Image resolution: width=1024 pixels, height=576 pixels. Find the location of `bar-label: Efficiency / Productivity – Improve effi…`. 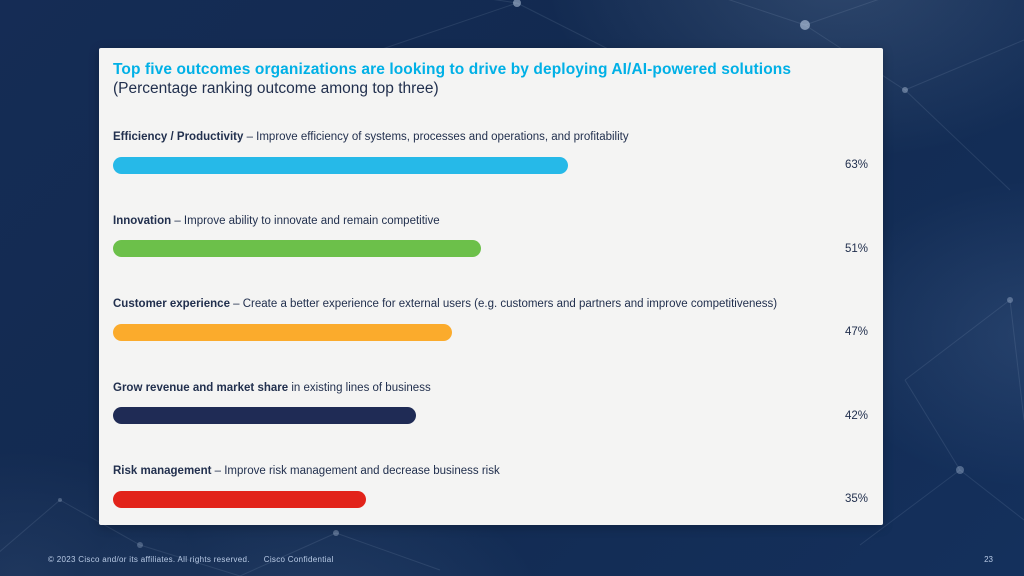

bar-label: Efficiency / Productivity – Improve effi… is located at coordinates (490, 137).